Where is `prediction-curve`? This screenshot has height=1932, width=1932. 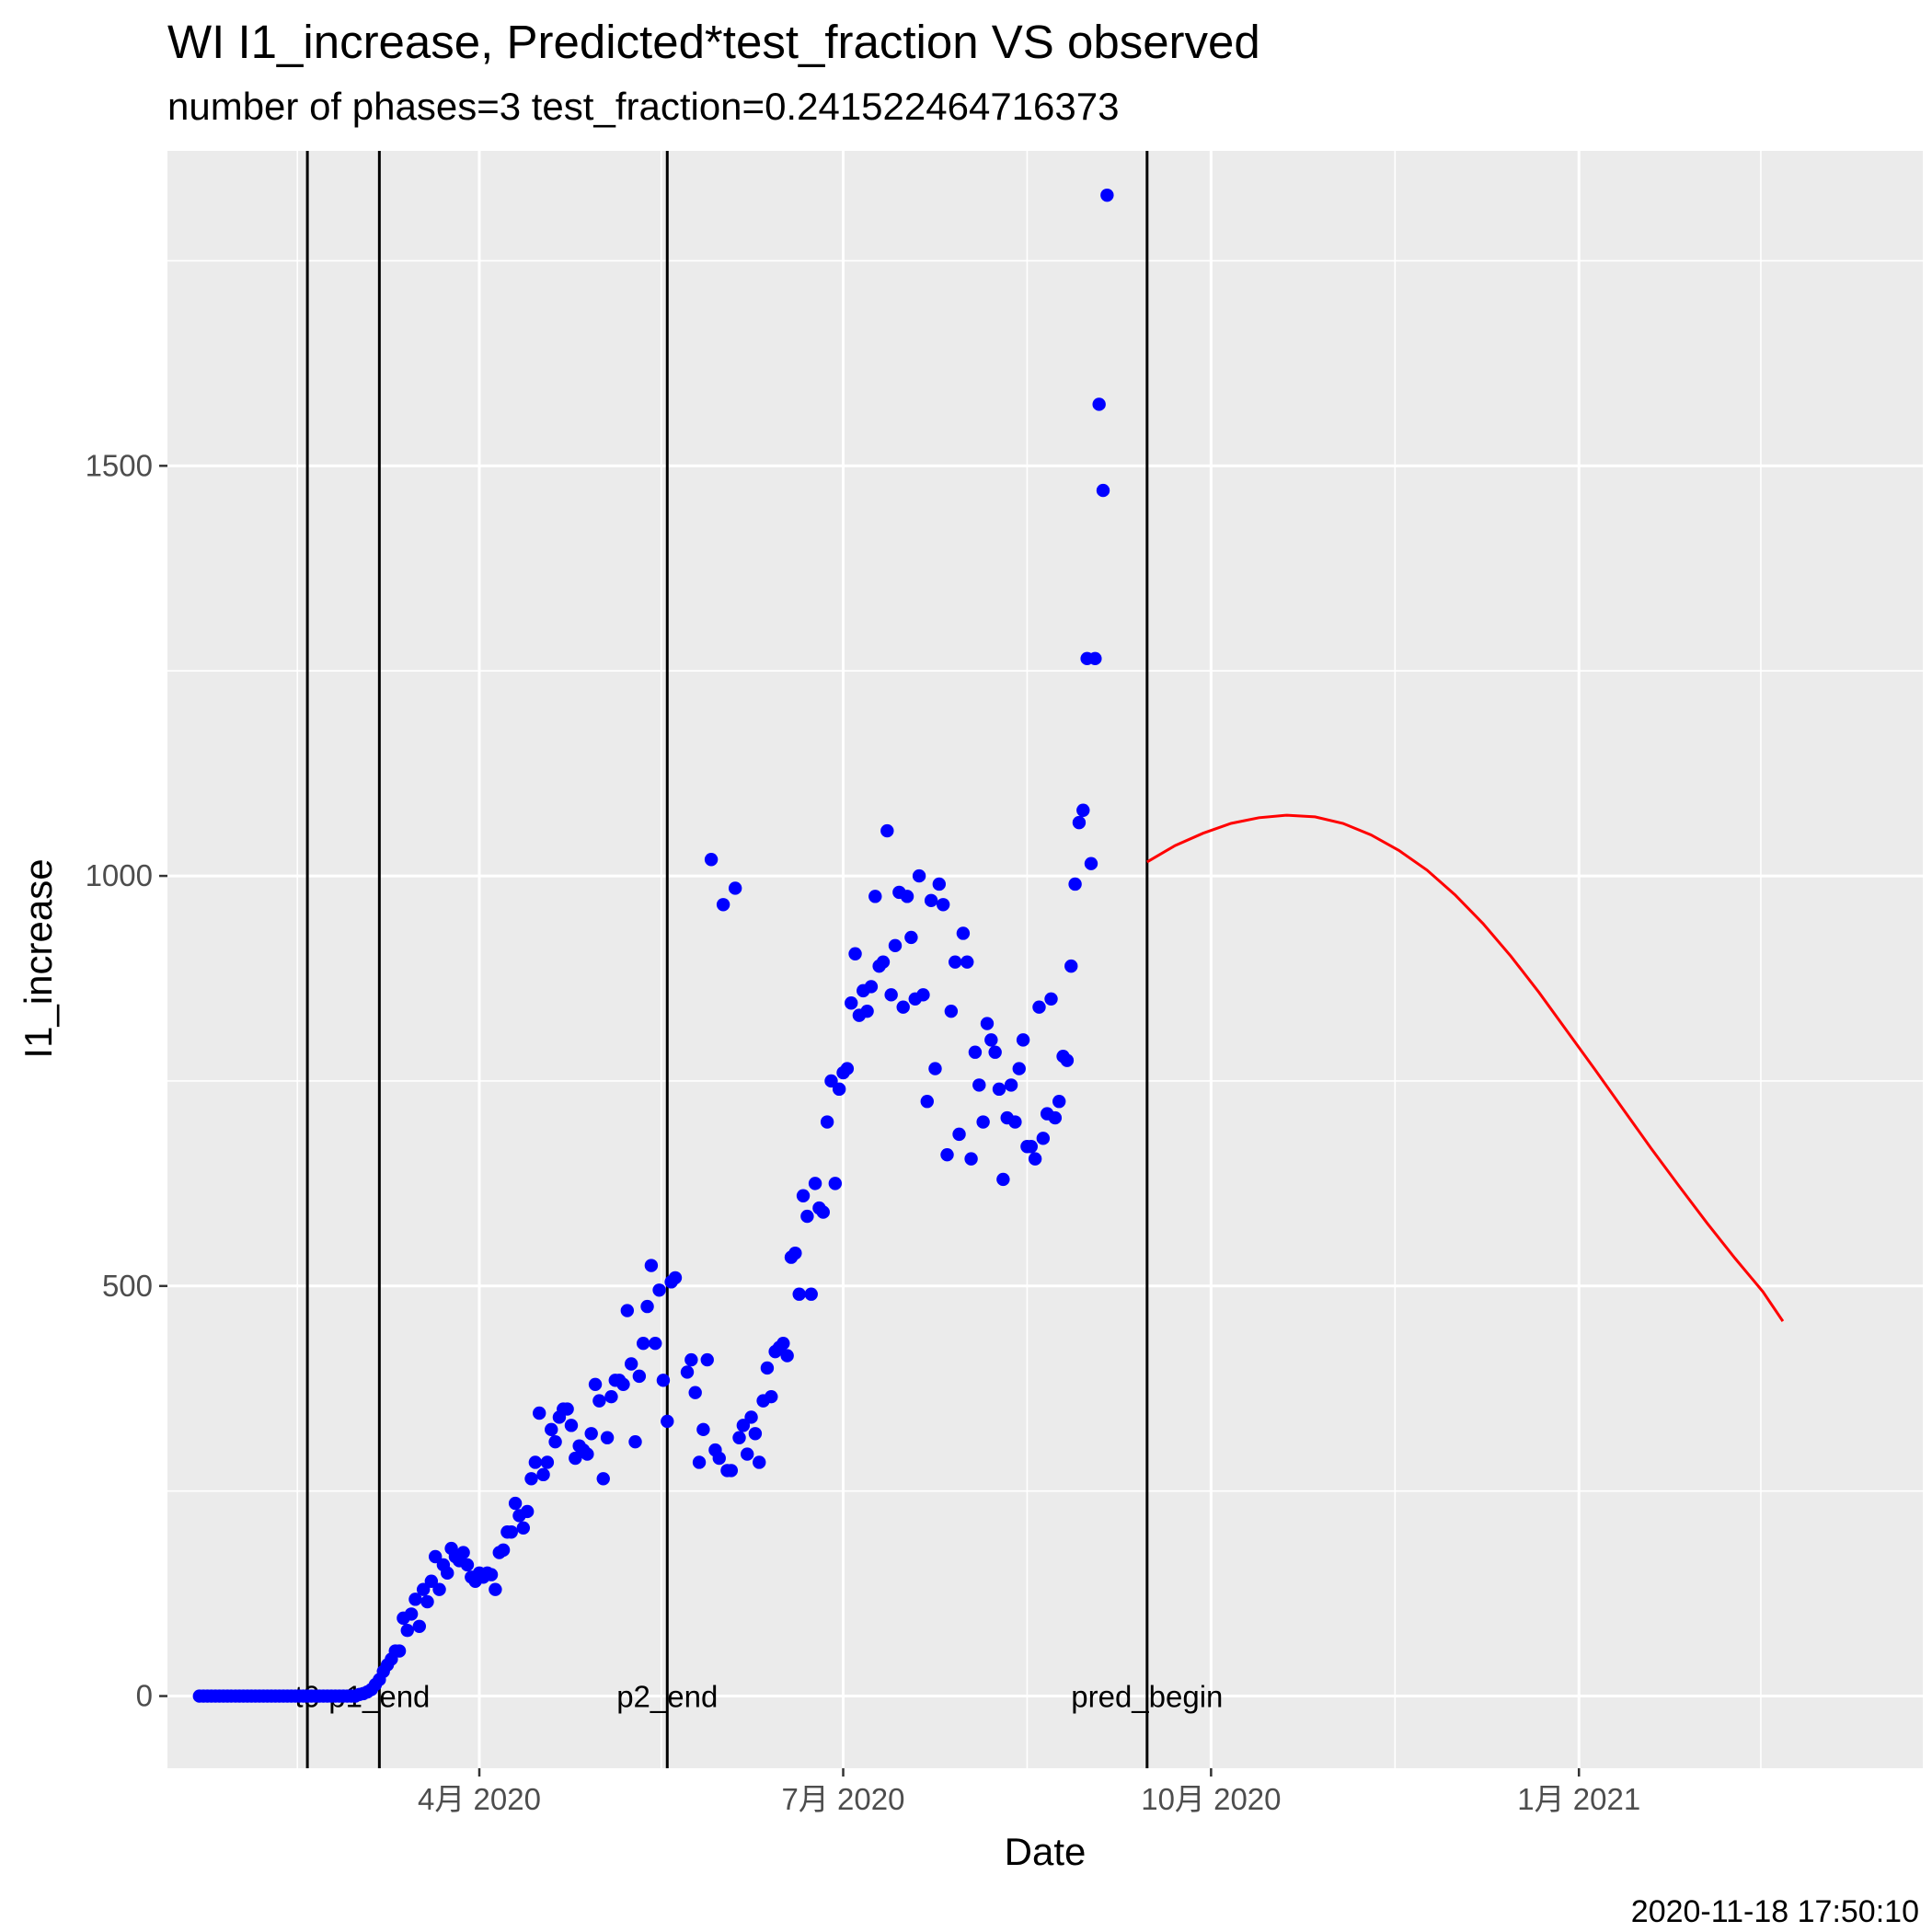
prediction-curve is located at coordinates (1465, 1067).